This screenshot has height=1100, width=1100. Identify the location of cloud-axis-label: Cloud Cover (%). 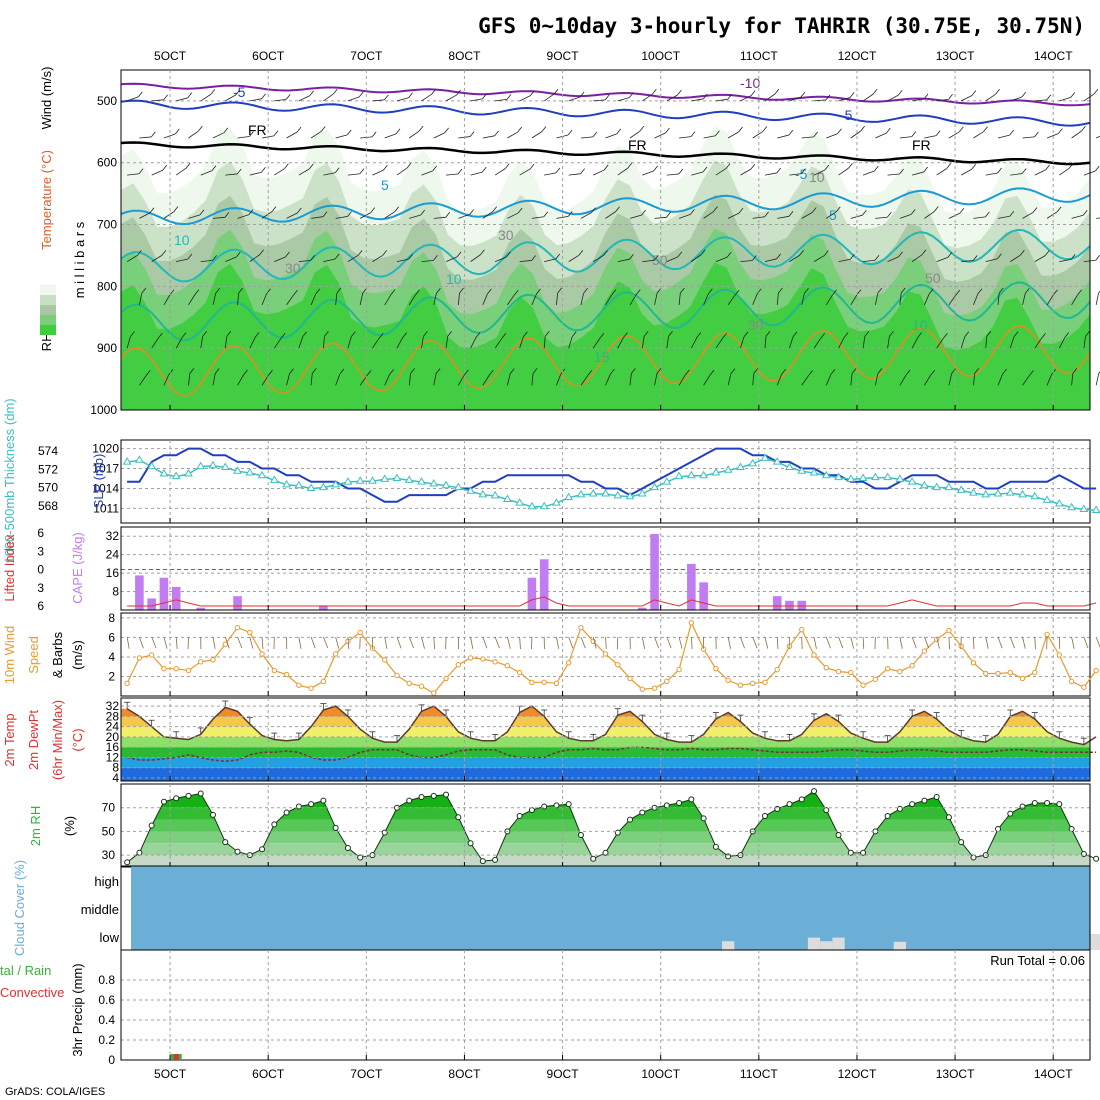
(19, 908).